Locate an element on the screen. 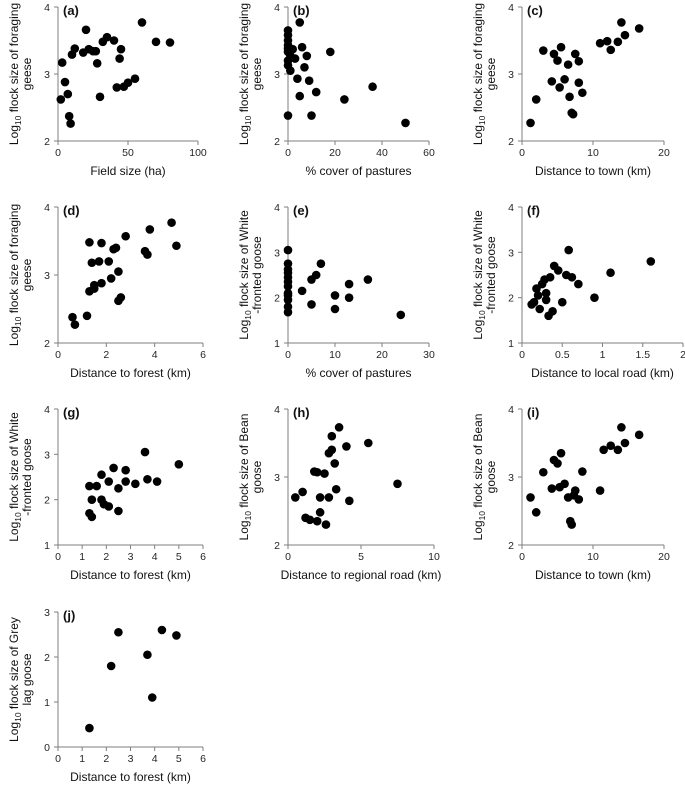 The image size is (685, 789). x-tick-label: 5 is located at coordinates (179, 557).